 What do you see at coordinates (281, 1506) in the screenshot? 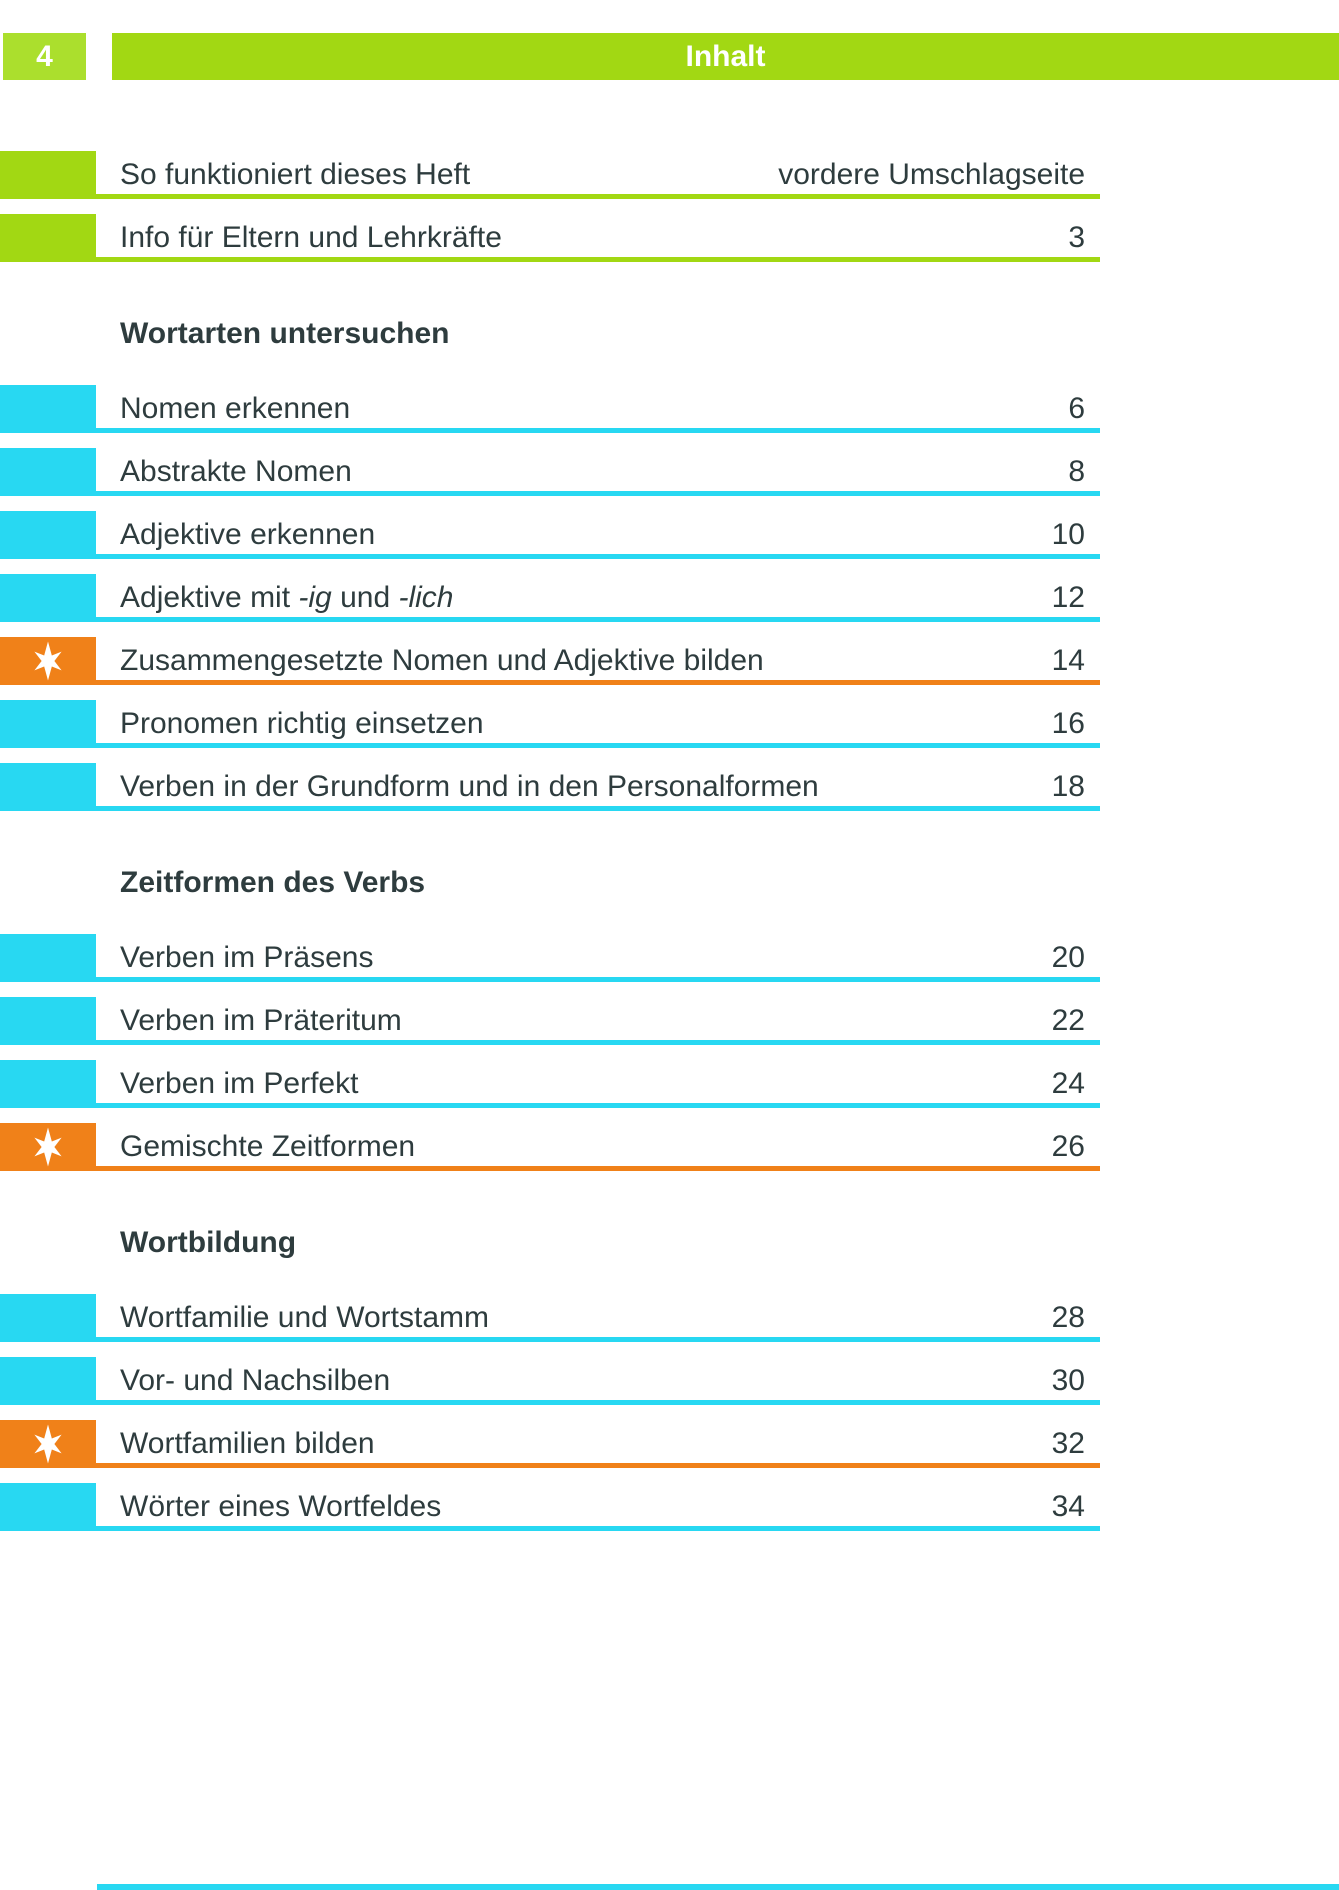
I see `row-title: Wörter eines Wortfeldes` at bounding box center [281, 1506].